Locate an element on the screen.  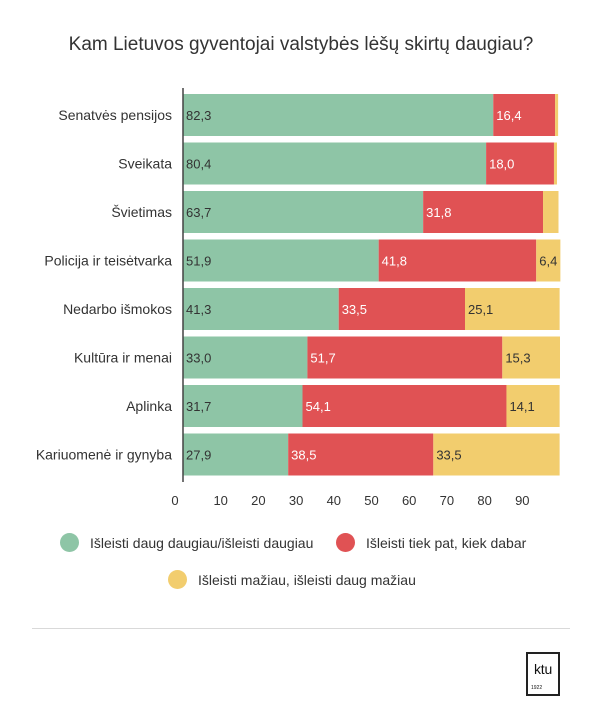
data-label: 14,1 is located at coordinates (521, 406).